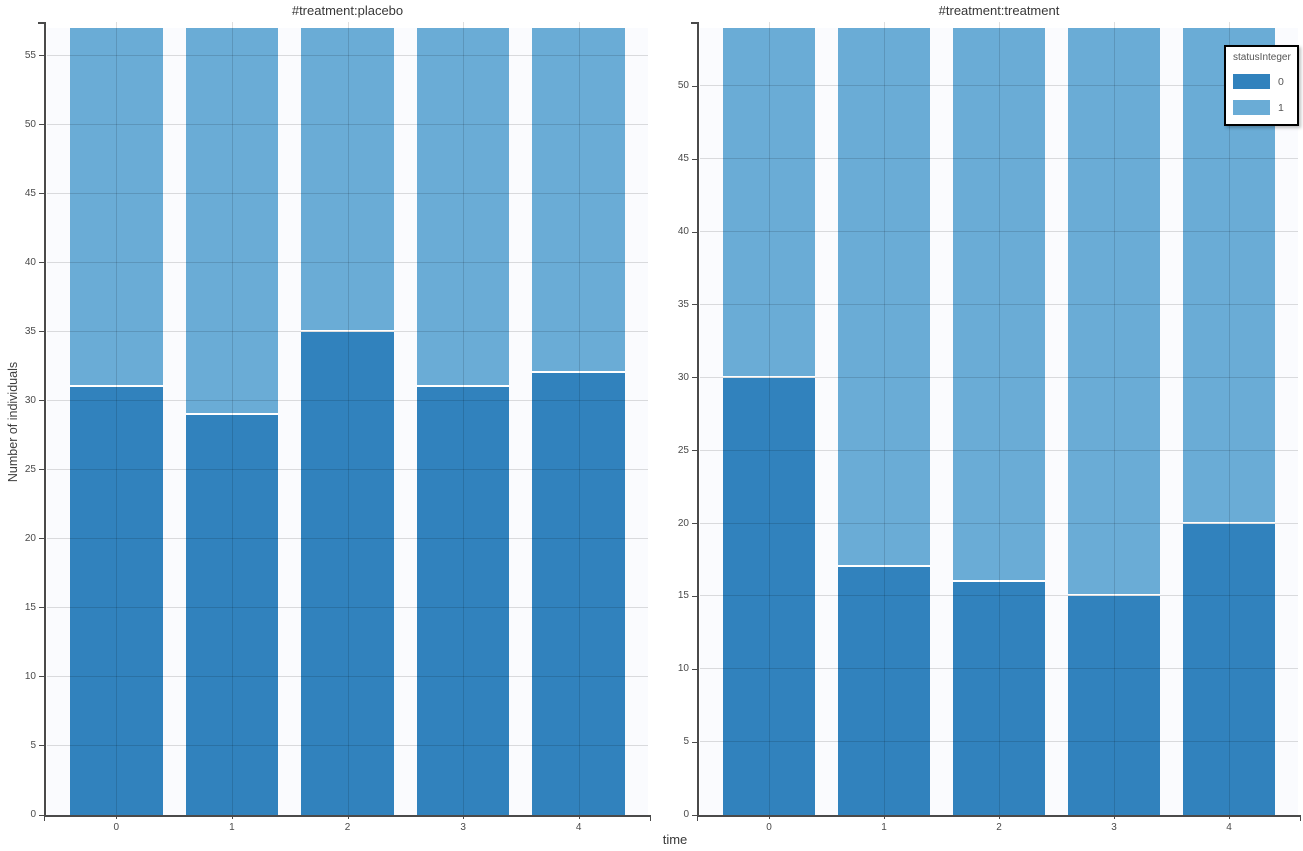  I want to click on facet-title-placebo: #treatment:placebo, so click(347, 10).